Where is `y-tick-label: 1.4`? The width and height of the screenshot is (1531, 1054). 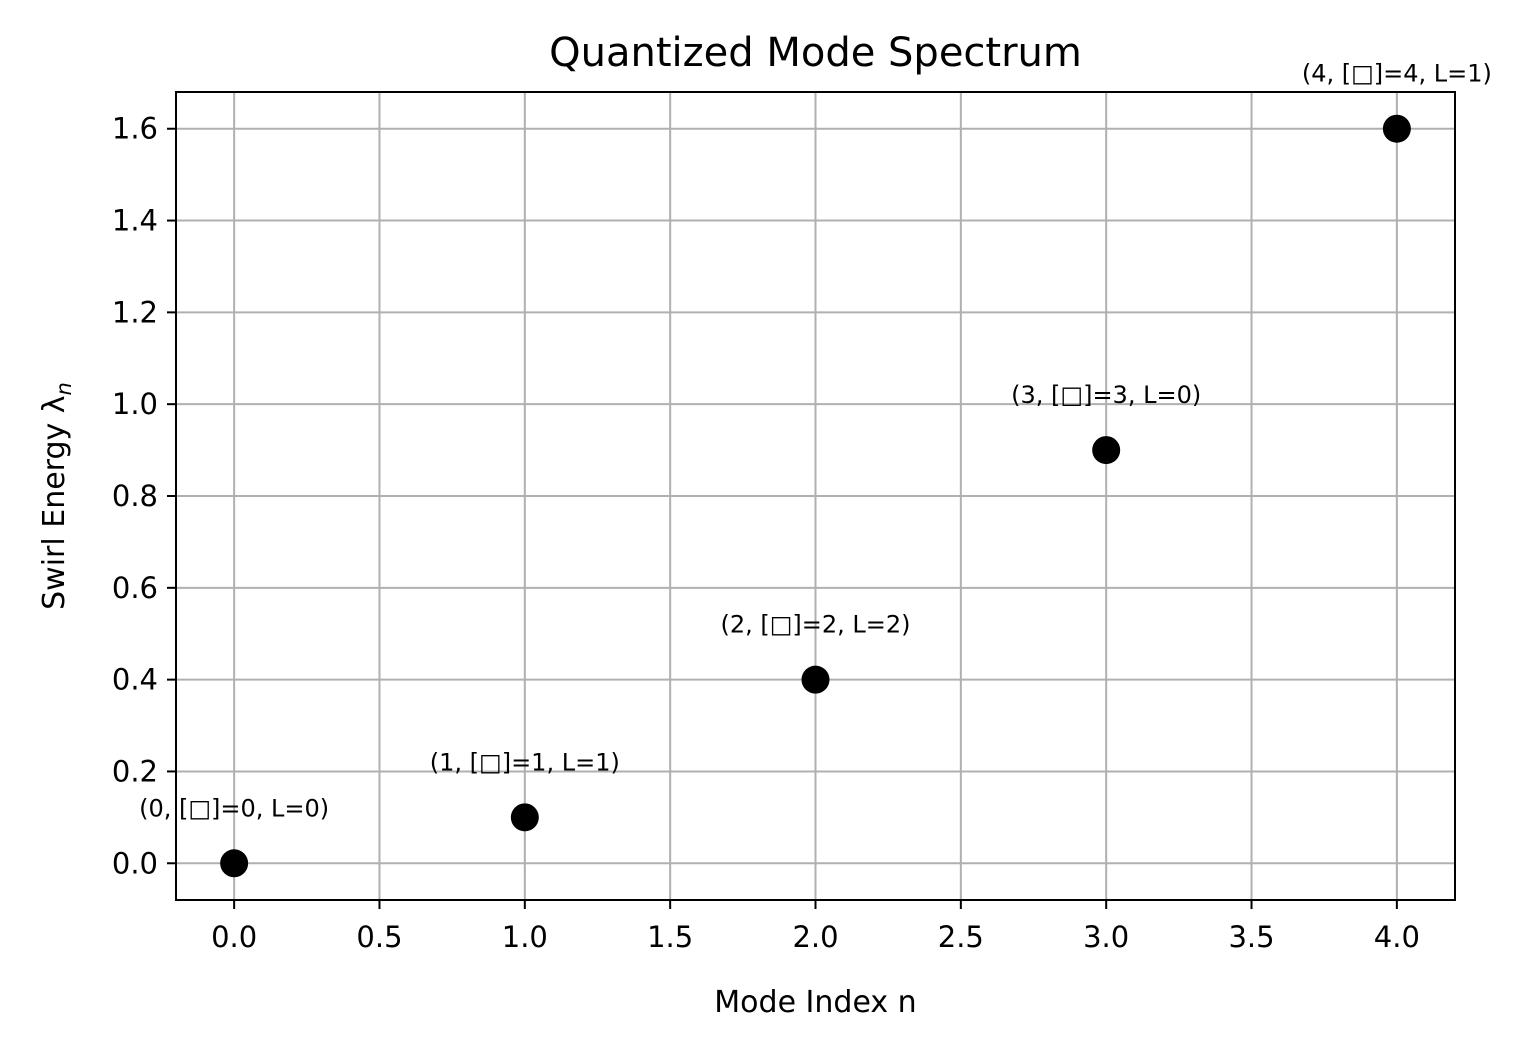
y-tick-label: 1.4 is located at coordinates (135, 221).